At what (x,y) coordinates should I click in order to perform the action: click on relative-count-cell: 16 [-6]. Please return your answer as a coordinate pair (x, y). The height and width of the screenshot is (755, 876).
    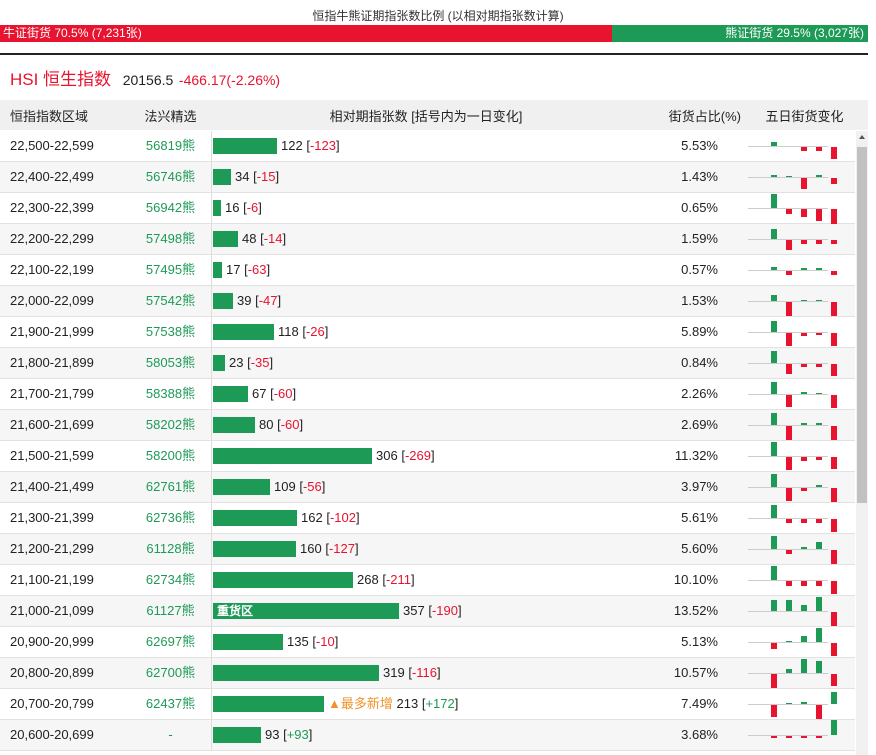
    Looking at the image, I should click on (426, 208).